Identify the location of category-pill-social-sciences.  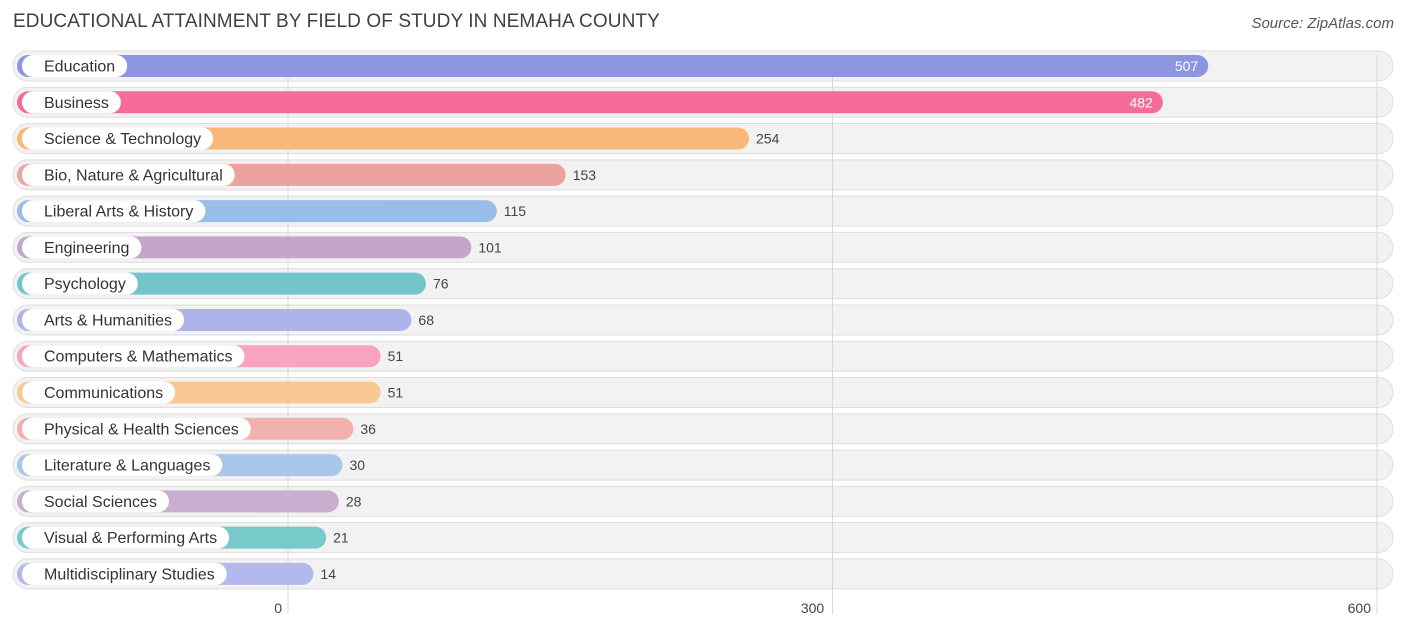
(95, 501).